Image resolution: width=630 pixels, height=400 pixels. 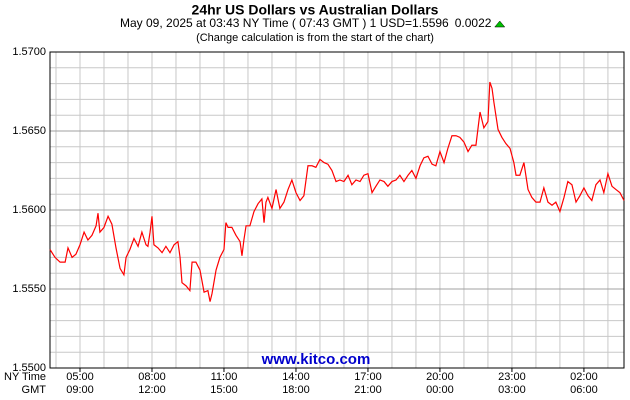 What do you see at coordinates (296, 390) in the screenshot?
I see `x2-tick-label: 18:00` at bounding box center [296, 390].